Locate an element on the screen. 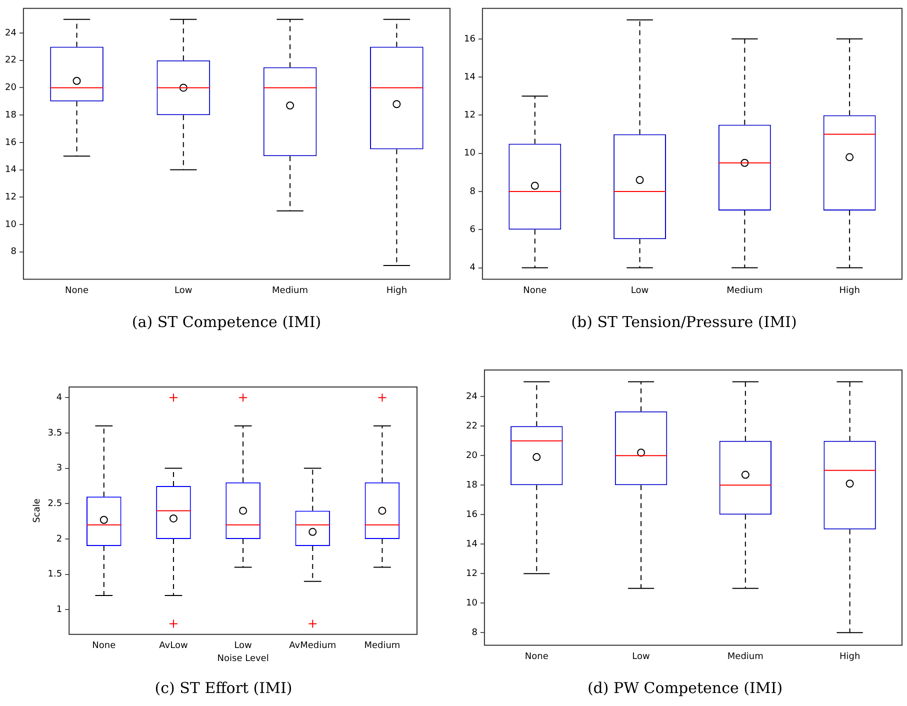 The image size is (907, 706). text: (d) PW Competence (IMI) is located at coordinates (685, 687).